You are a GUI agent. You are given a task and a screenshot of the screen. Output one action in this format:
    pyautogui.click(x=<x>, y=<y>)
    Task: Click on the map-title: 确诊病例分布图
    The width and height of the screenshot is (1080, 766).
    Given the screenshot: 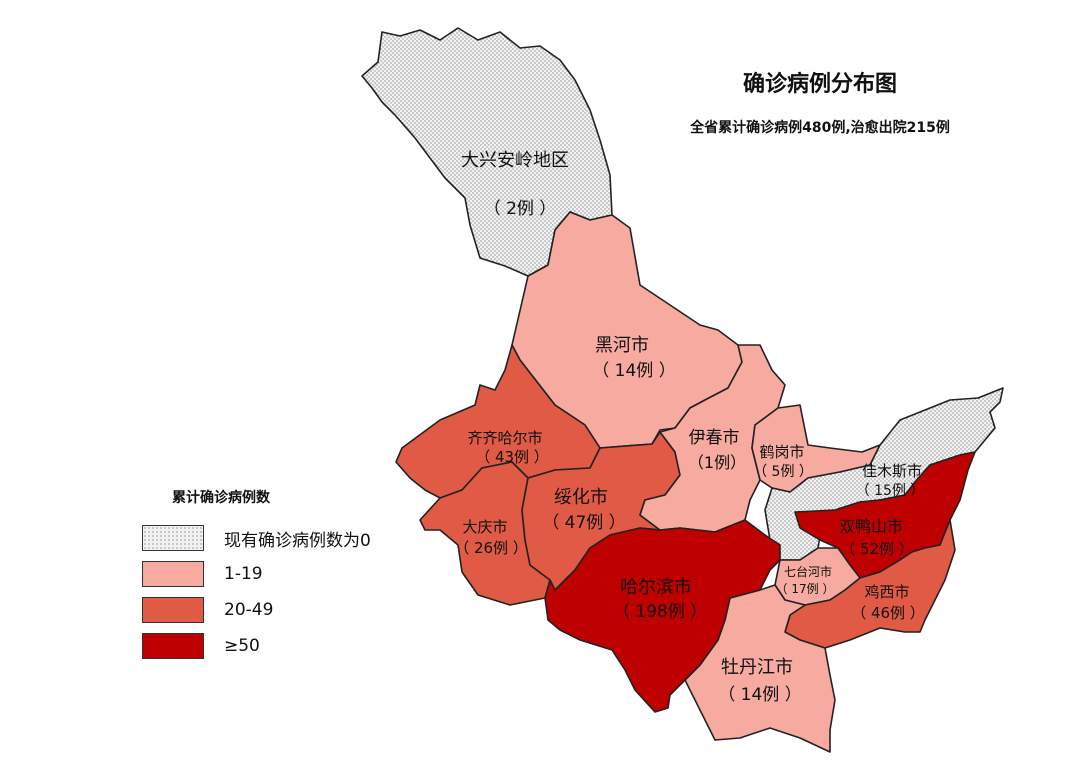 What is the action you would take?
    pyautogui.click(x=819, y=84)
    